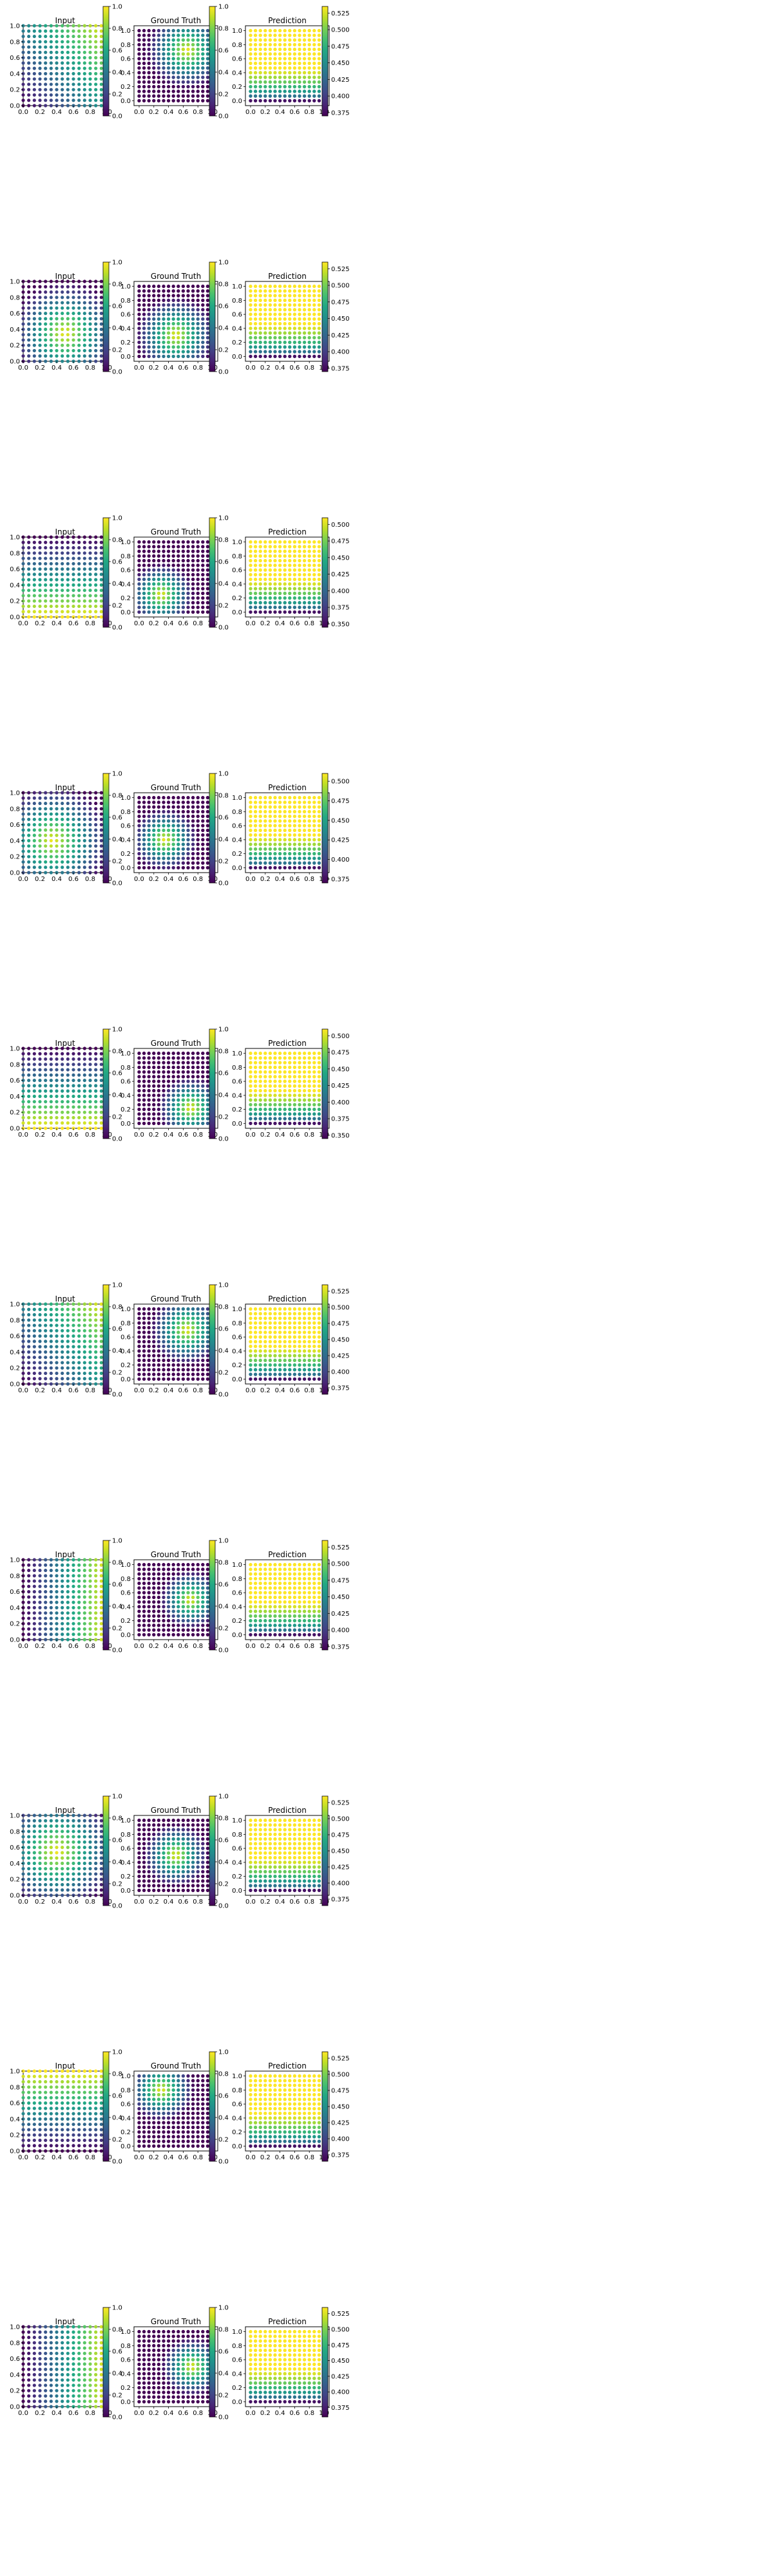 The image size is (773, 2576). I want to click on colorbar-tick-label: 0.0, so click(117, 1139).